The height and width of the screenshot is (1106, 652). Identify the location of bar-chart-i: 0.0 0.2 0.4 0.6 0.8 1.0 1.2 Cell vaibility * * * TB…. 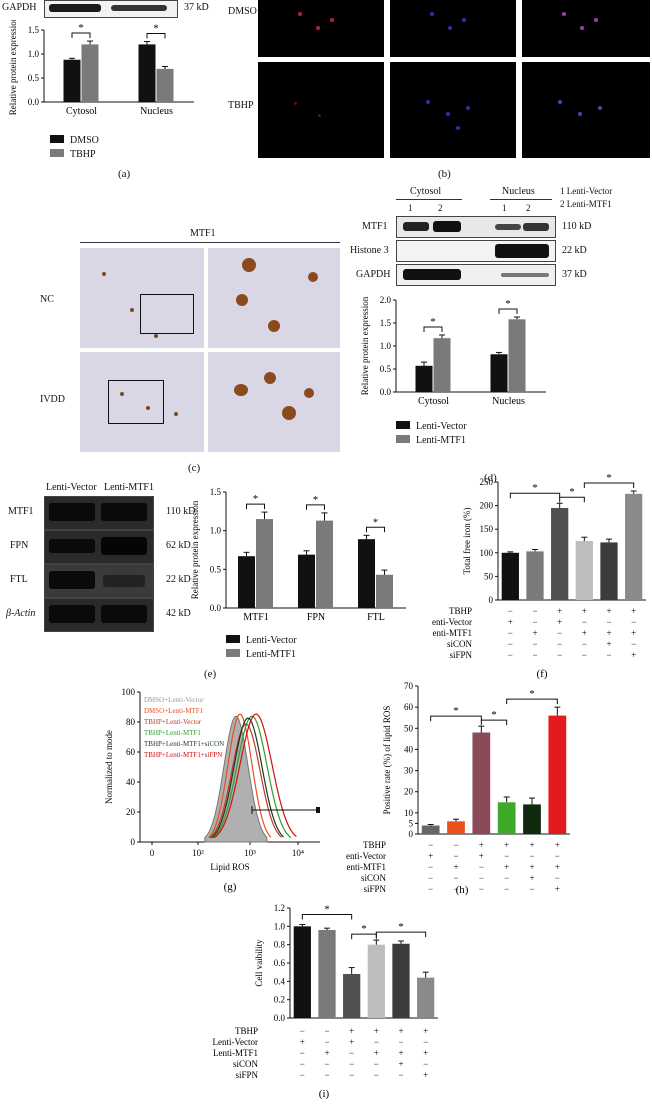
(325, 1001).